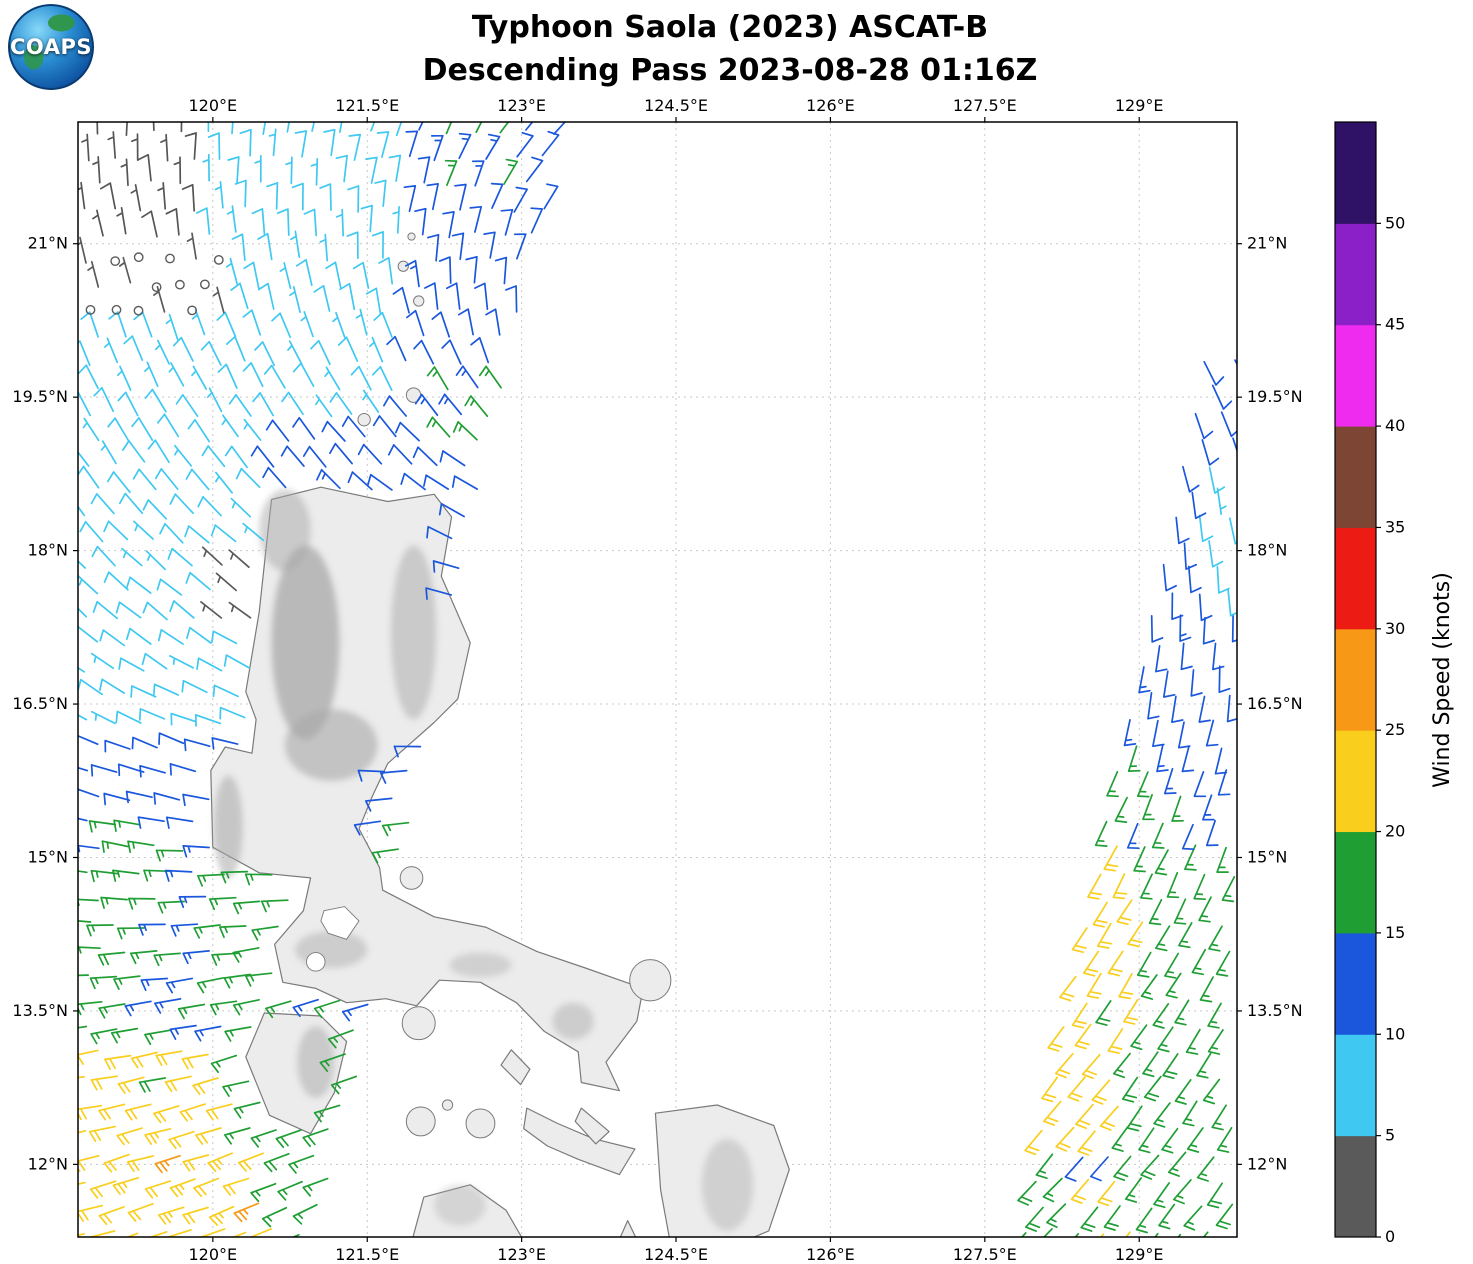 This screenshot has width=1473, height=1264. What do you see at coordinates (730, 70) in the screenshot?
I see `chart-title-line2: Descending Pass 2023-08-28 01:16Z` at bounding box center [730, 70].